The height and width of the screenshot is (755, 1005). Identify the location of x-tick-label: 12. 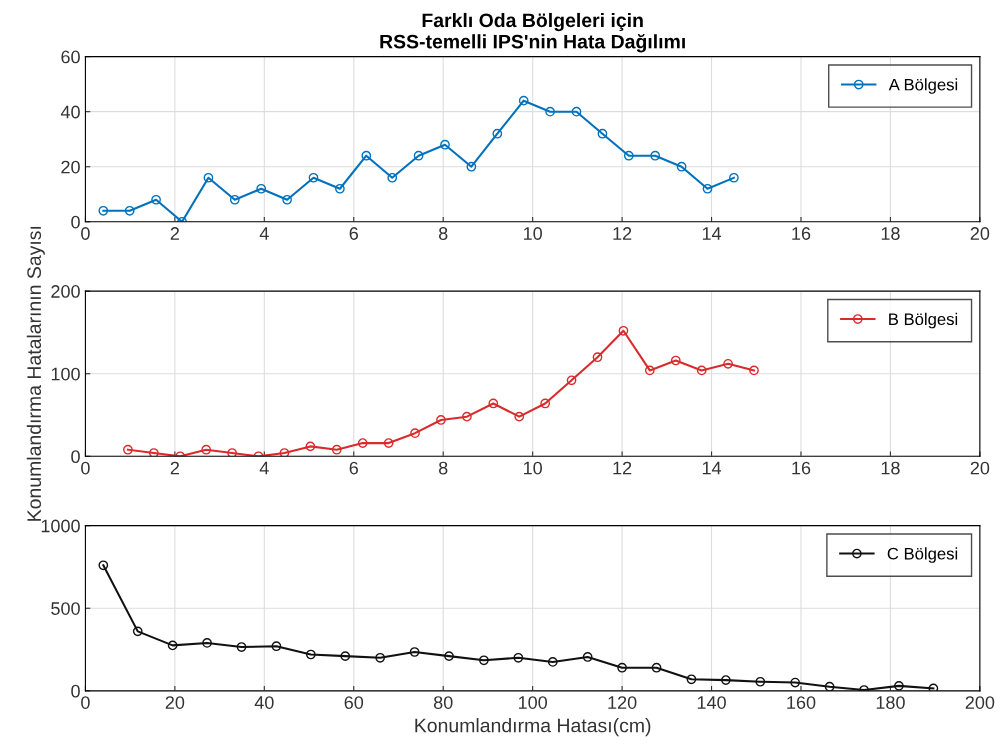
(622, 468).